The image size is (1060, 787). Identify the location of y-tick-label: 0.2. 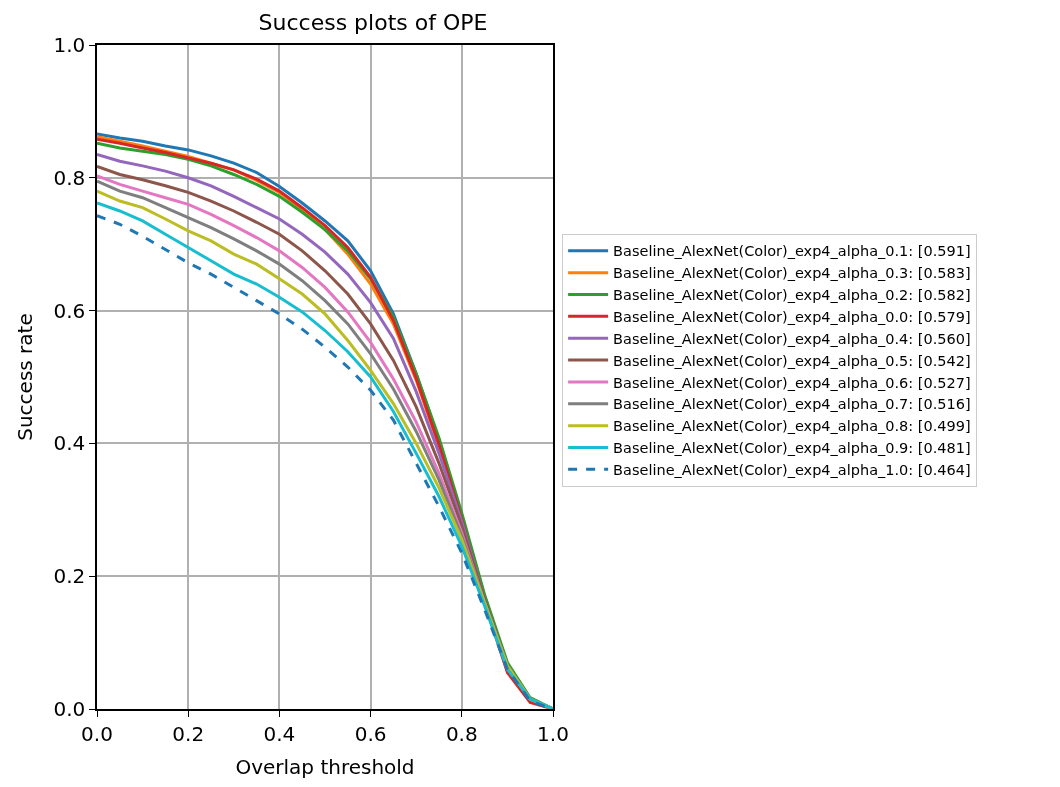
(69, 576).